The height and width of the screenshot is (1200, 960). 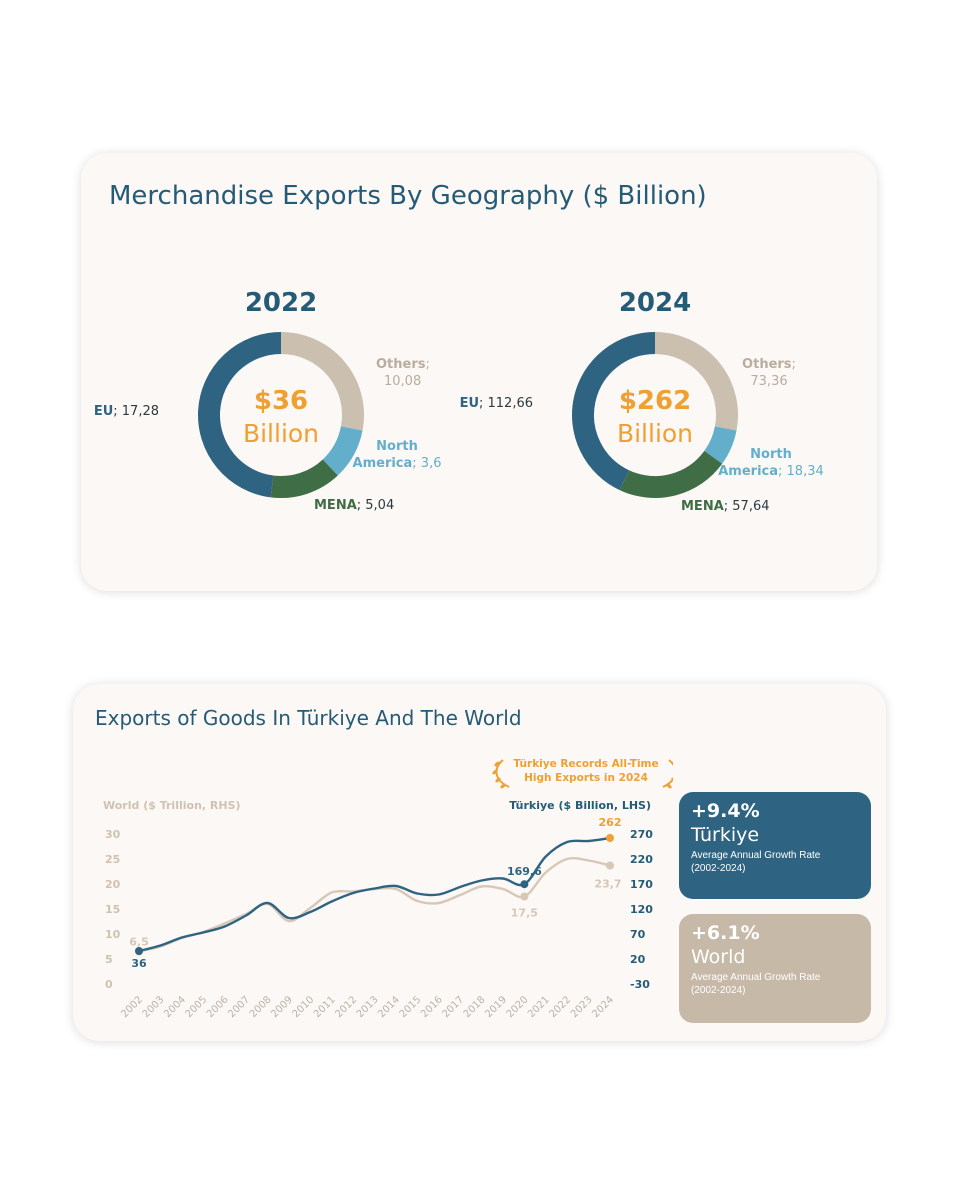 I want to click on left-axis-tick-5: 5, so click(x=109, y=959).